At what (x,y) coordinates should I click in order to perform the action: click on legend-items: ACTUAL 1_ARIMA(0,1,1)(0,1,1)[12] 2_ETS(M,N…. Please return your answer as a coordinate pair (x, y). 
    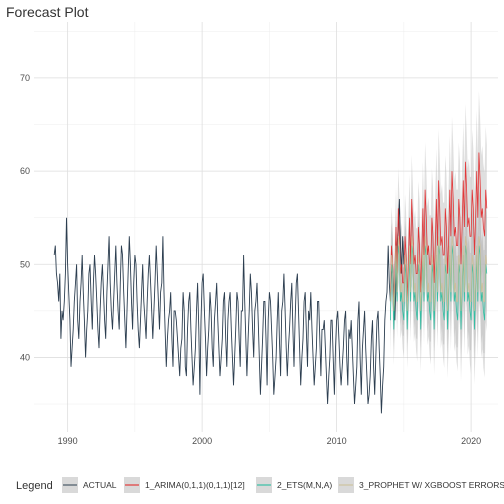
    Looking at the image, I should click on (283, 485).